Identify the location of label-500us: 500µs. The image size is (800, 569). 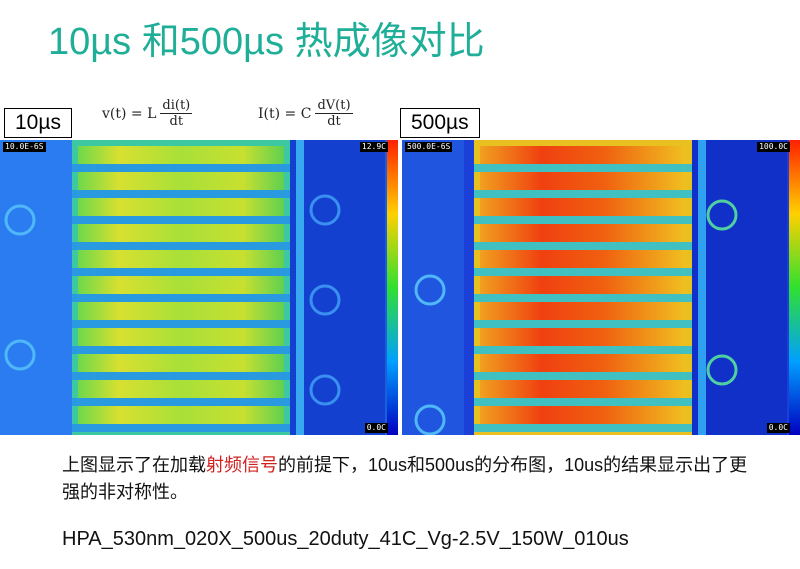
(440, 123).